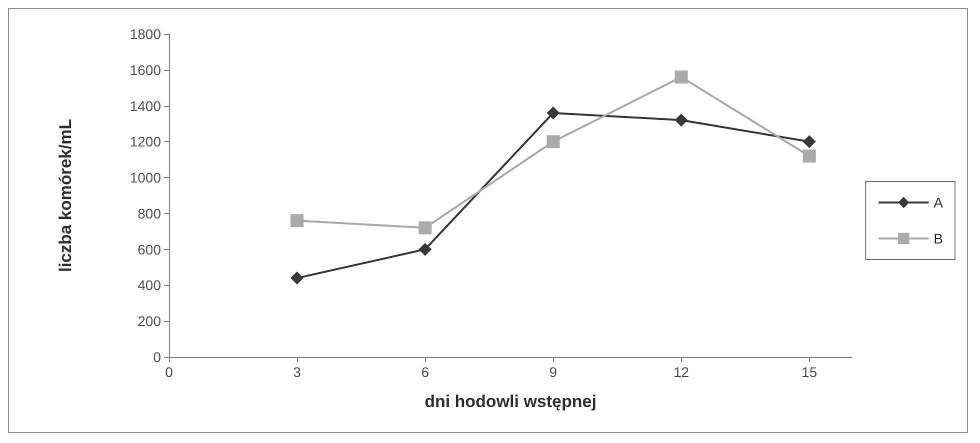 This screenshot has width=980, height=443. I want to click on y-tick-label: 1400, so click(146, 106).